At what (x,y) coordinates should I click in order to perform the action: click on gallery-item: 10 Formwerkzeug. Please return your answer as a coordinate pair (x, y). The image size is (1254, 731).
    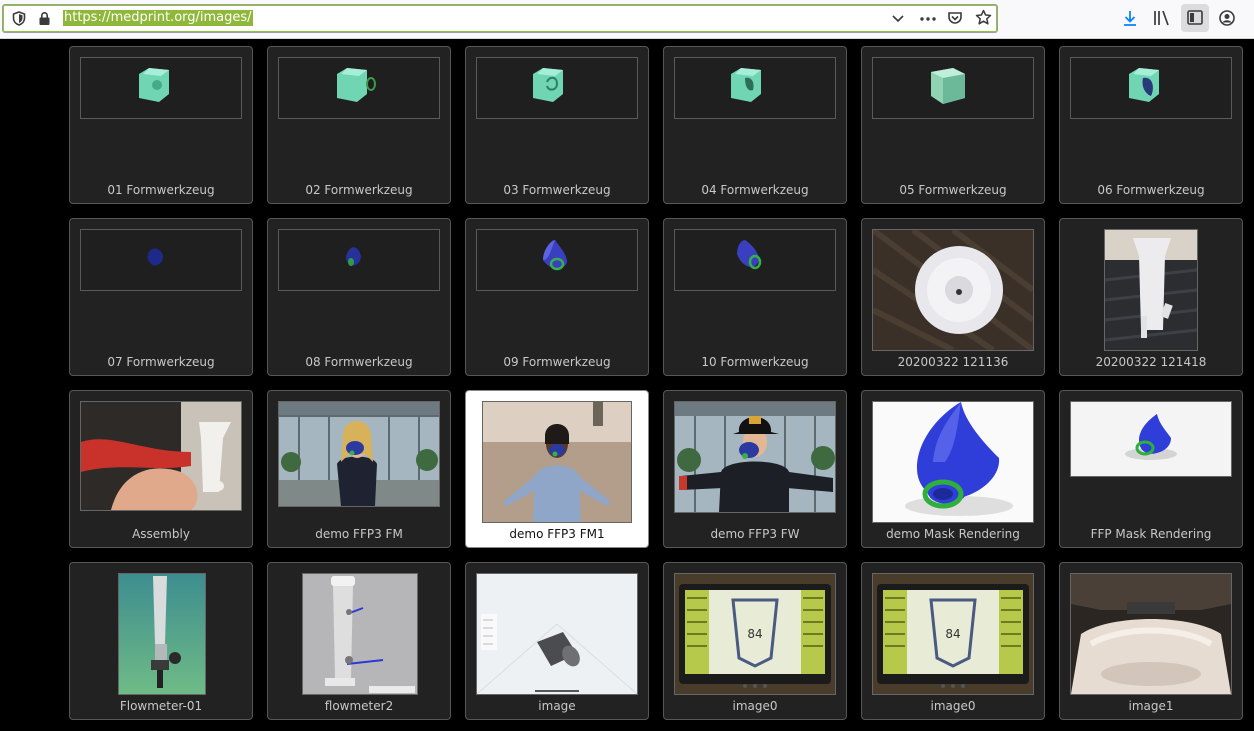
    Looking at the image, I should click on (755, 297).